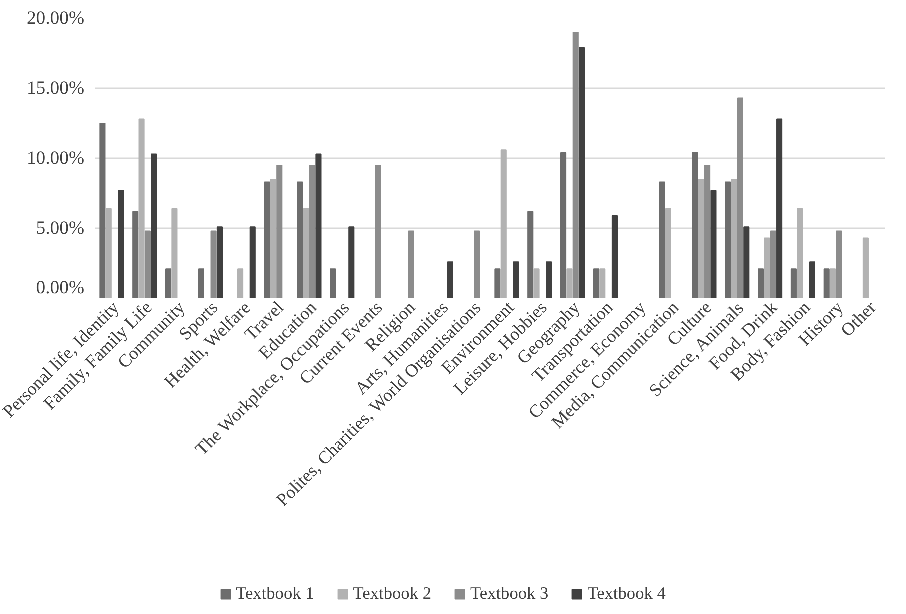  What do you see at coordinates (60, 288) in the screenshot?
I see `y-tick-label: 0.00%` at bounding box center [60, 288].